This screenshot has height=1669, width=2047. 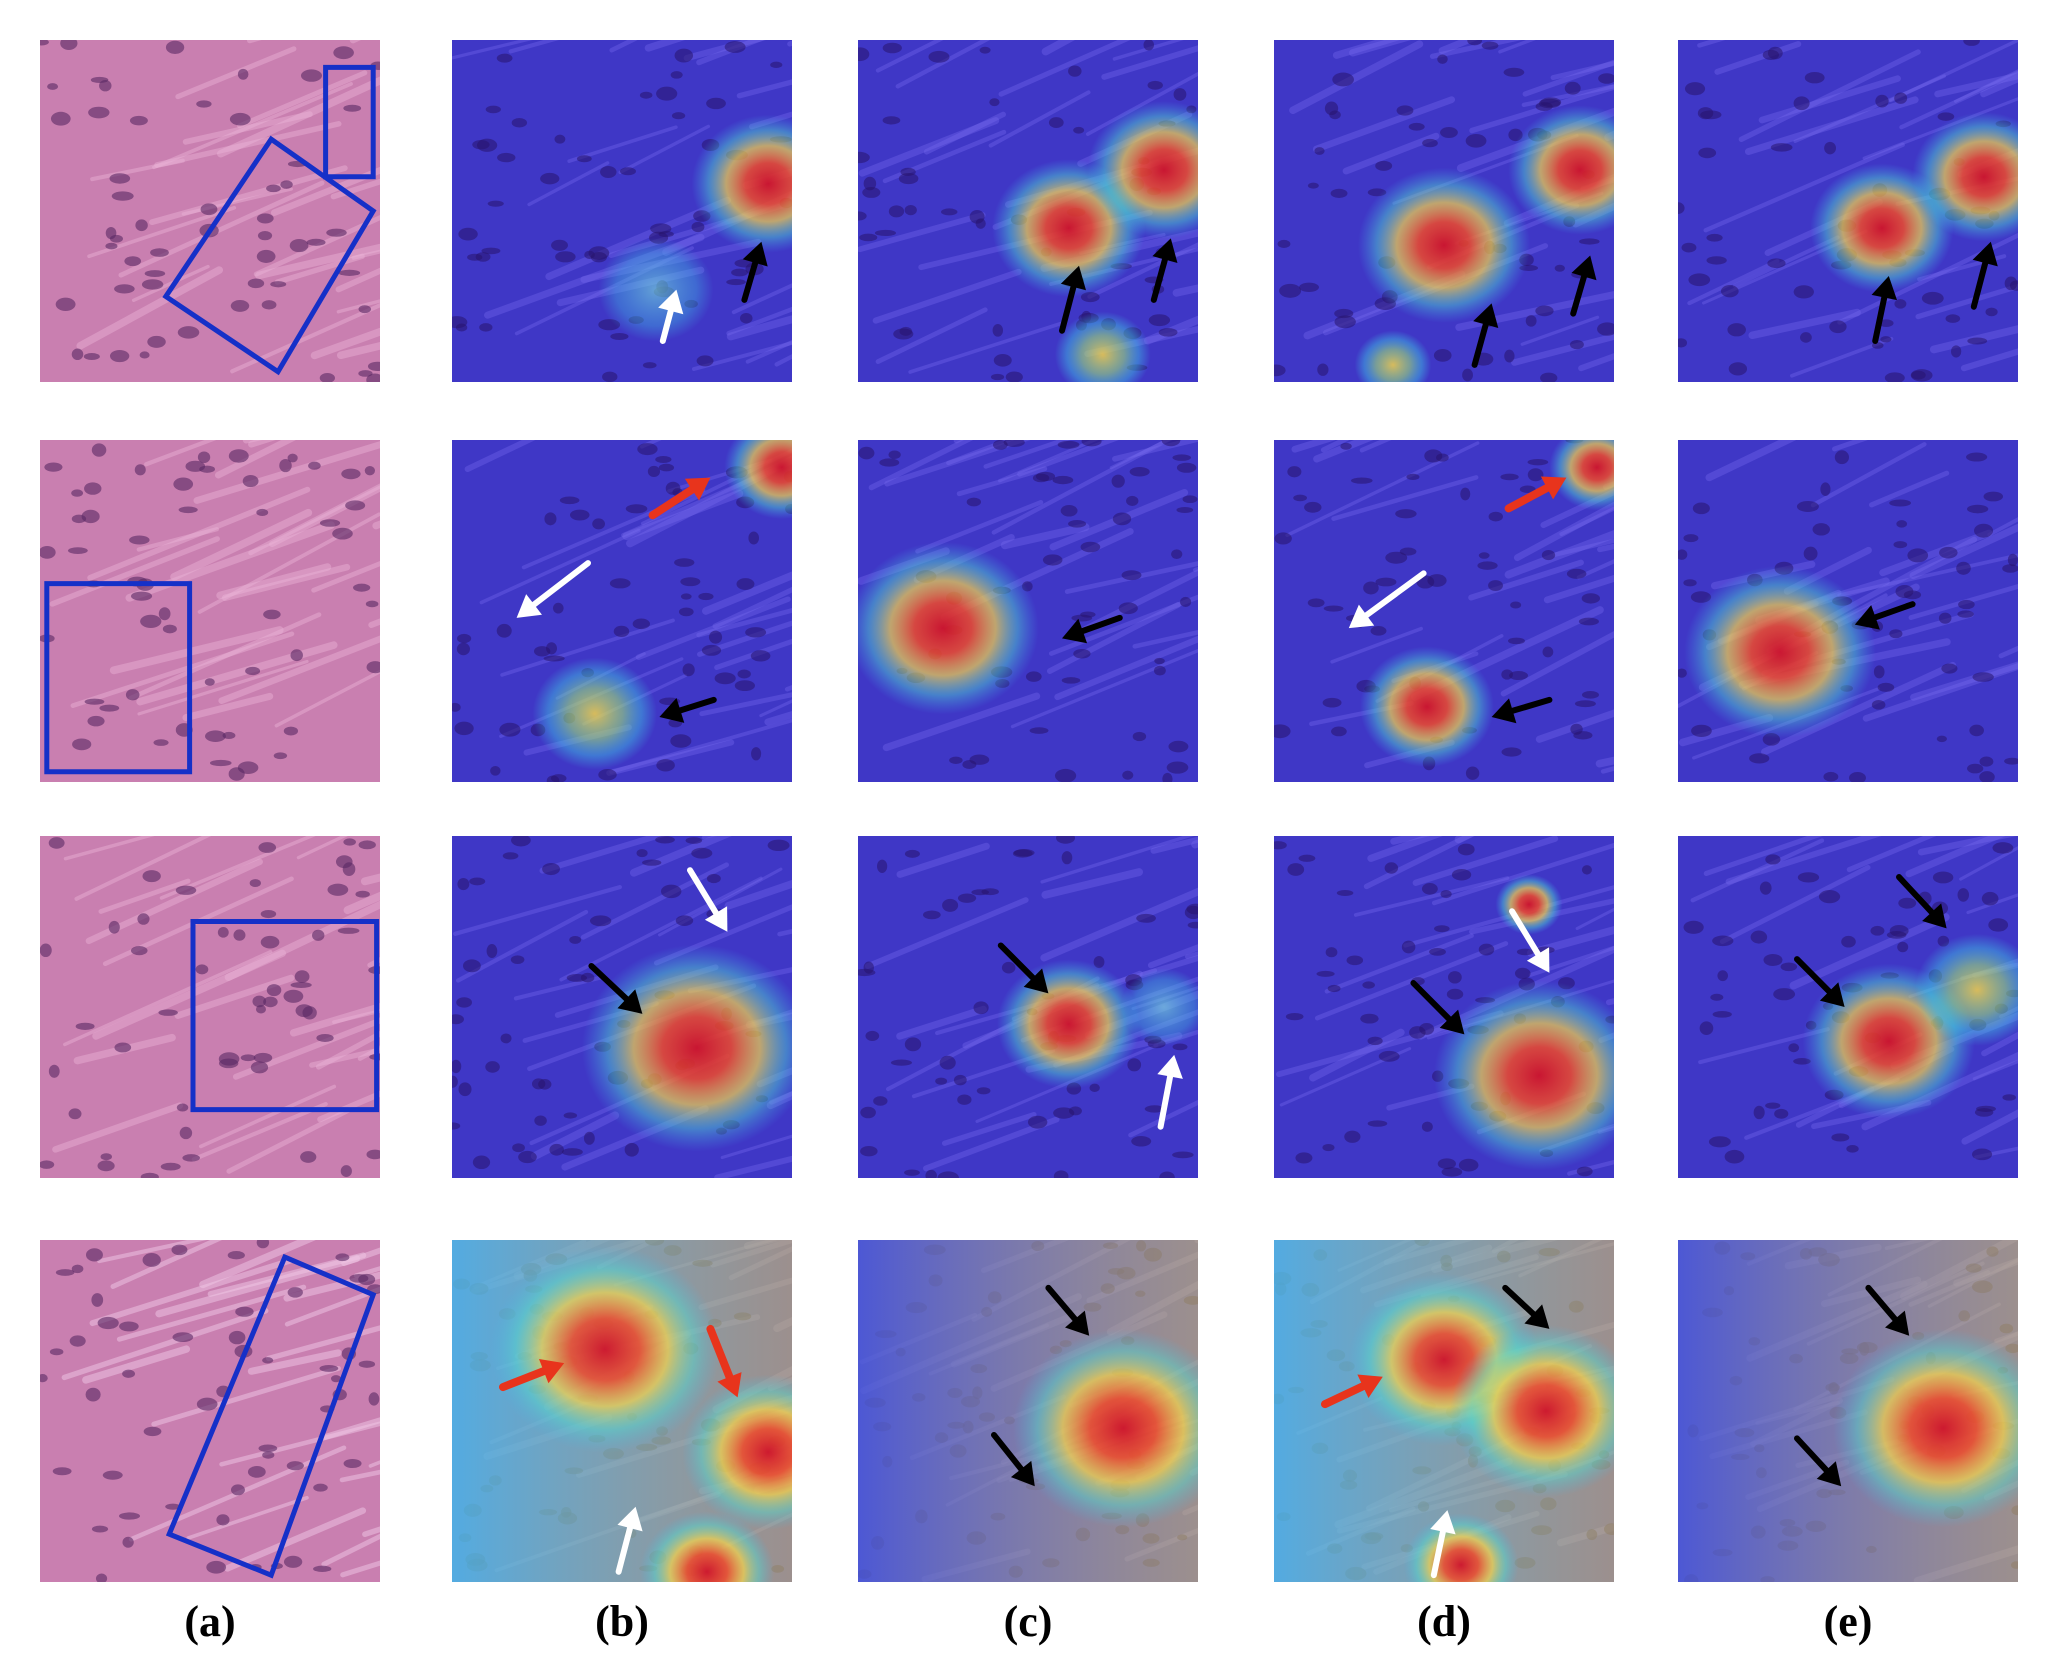 I want to click on column-label-b: (b), so click(x=622, y=1621).